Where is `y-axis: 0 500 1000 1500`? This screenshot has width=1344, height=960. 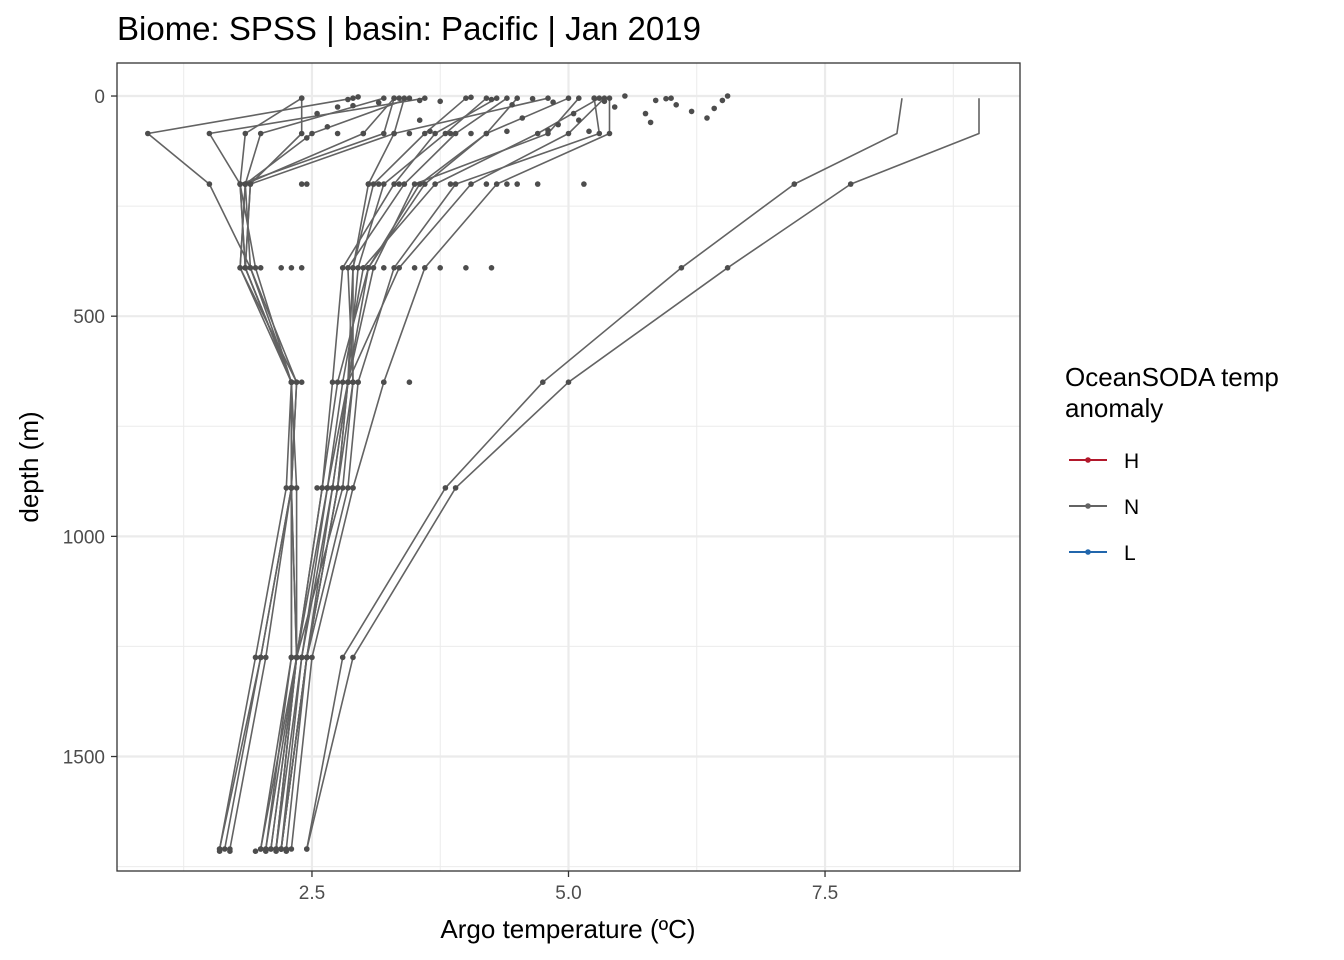 y-axis: 0 500 1000 1500 is located at coordinates (90, 428).